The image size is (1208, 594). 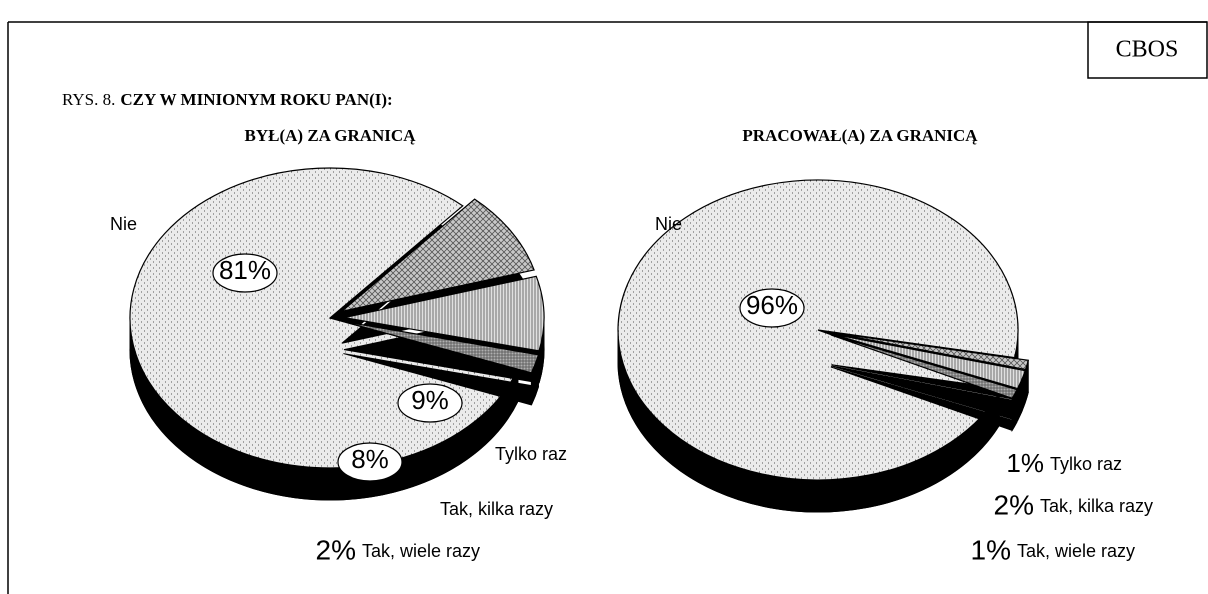 What do you see at coordinates (370, 459) in the screenshot?
I see `value-label: 8%` at bounding box center [370, 459].